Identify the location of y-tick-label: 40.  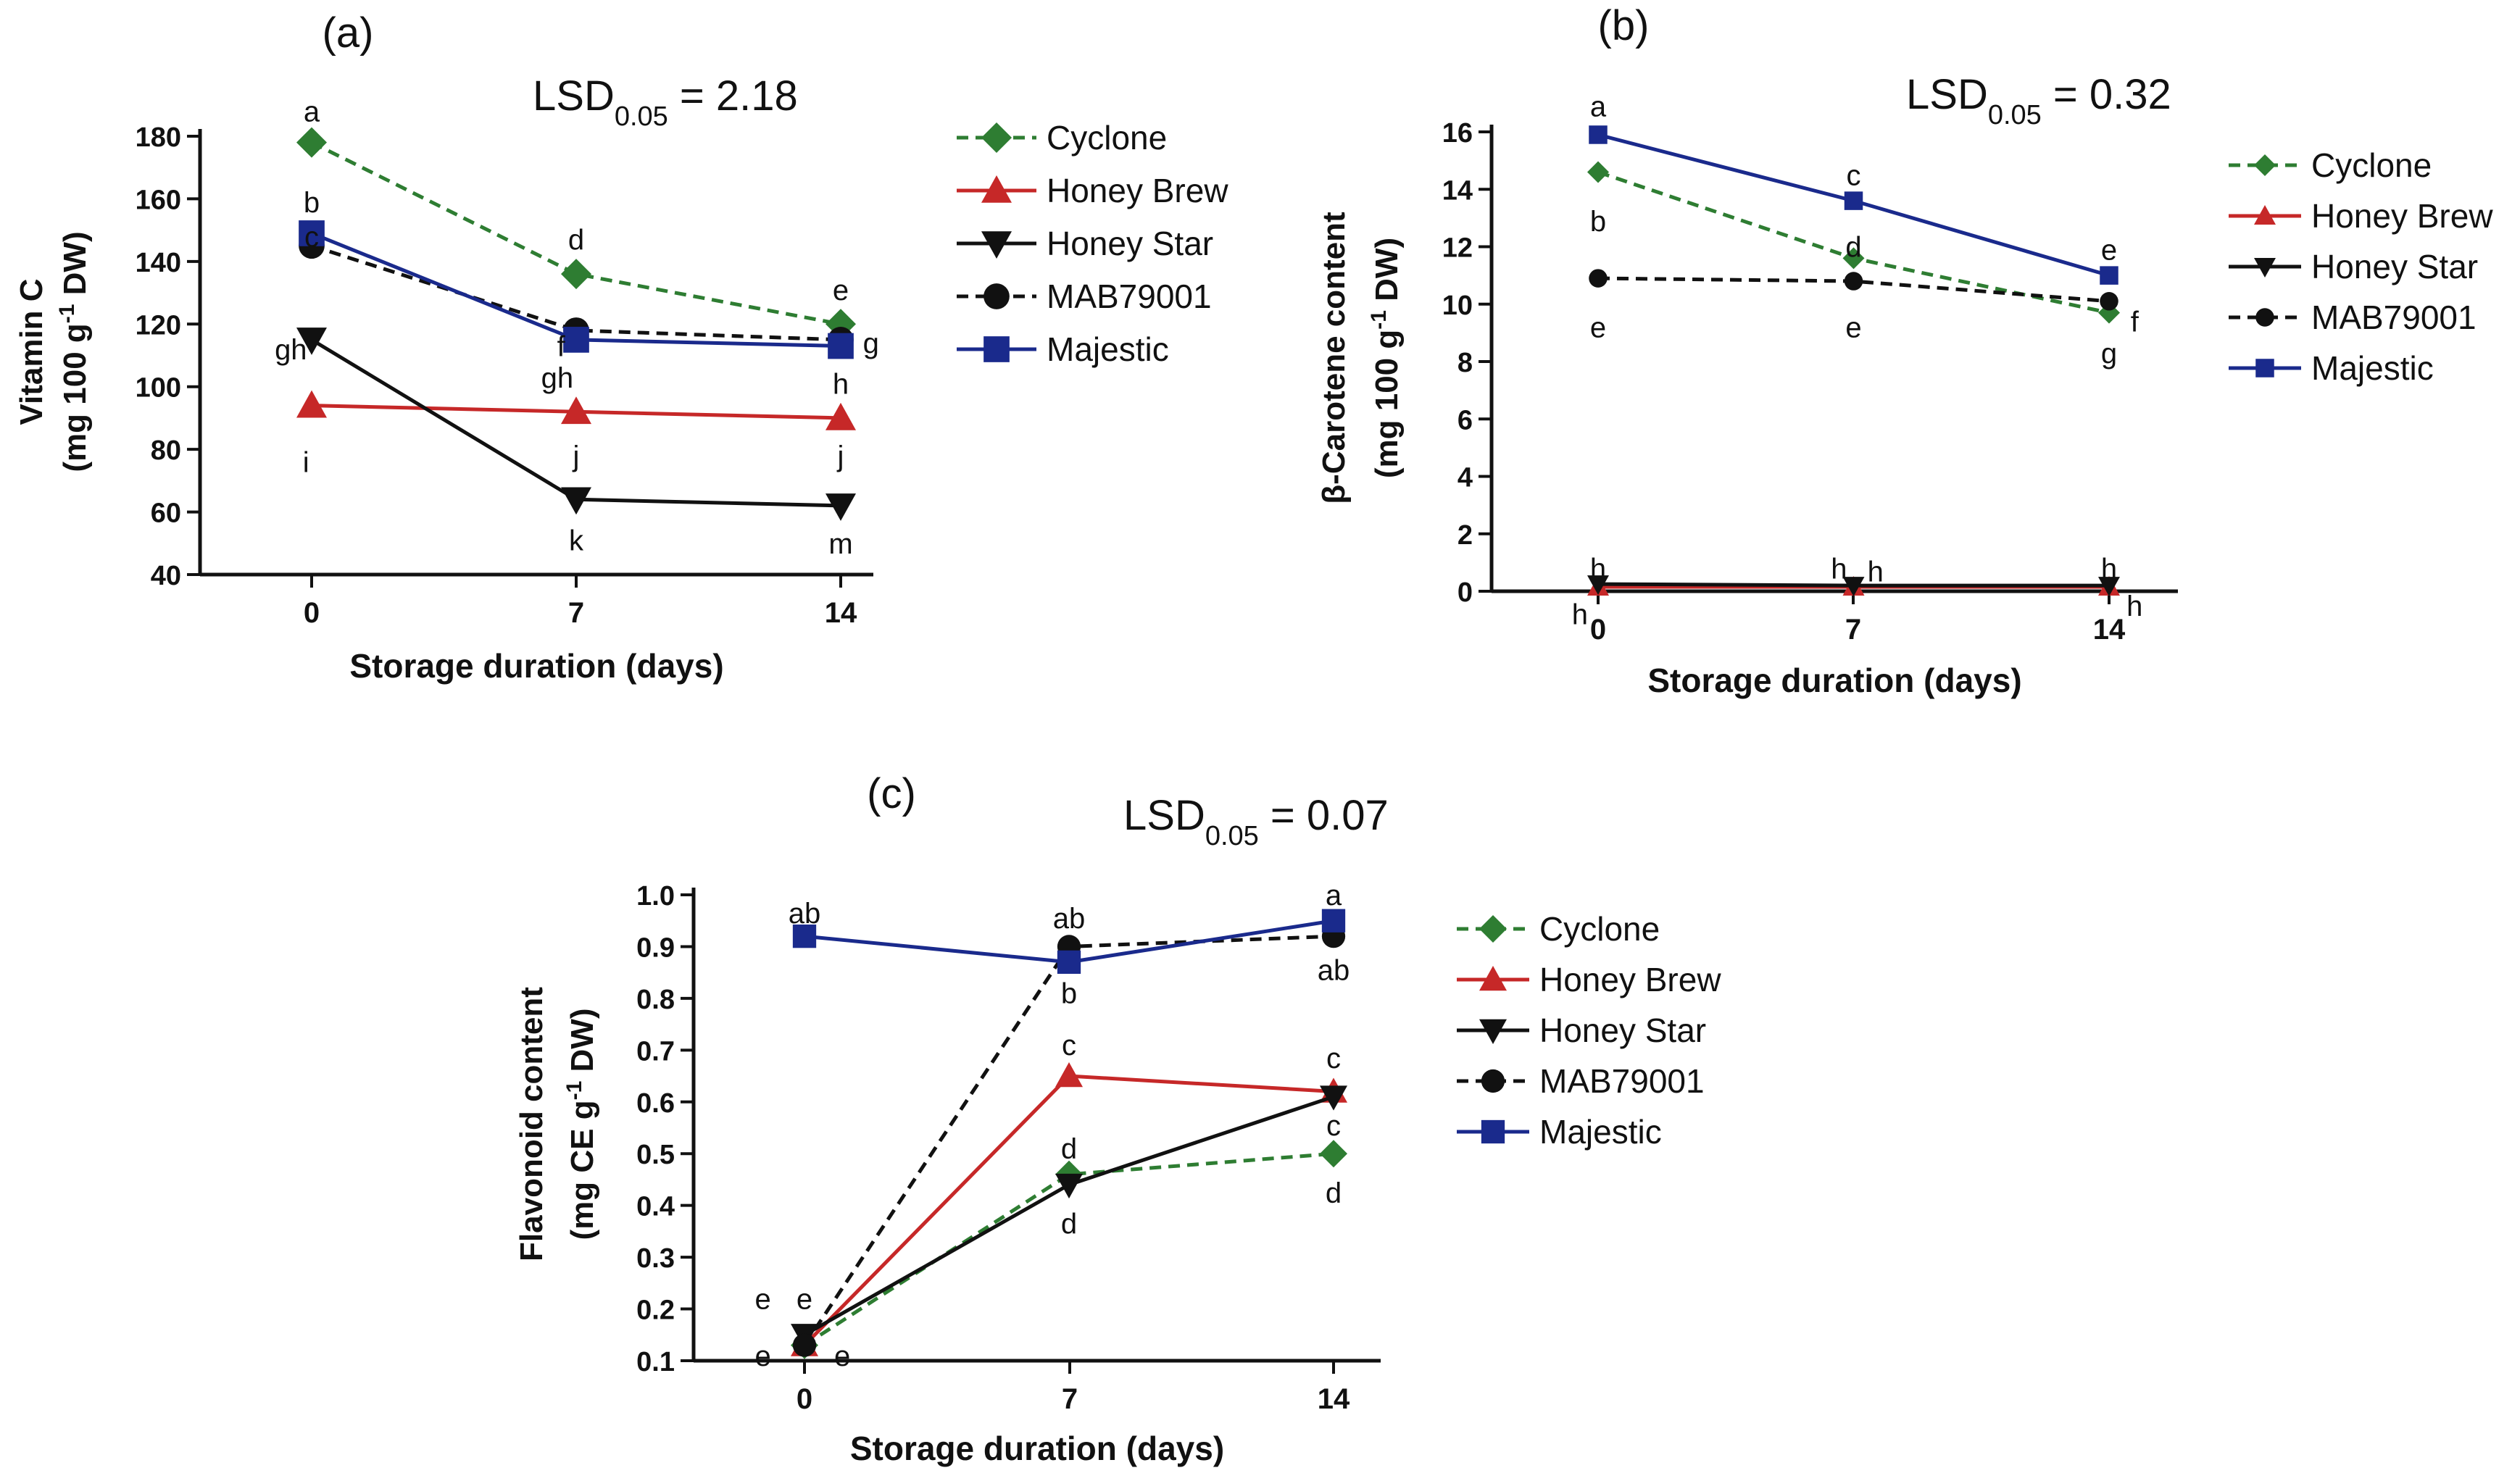
(166, 576).